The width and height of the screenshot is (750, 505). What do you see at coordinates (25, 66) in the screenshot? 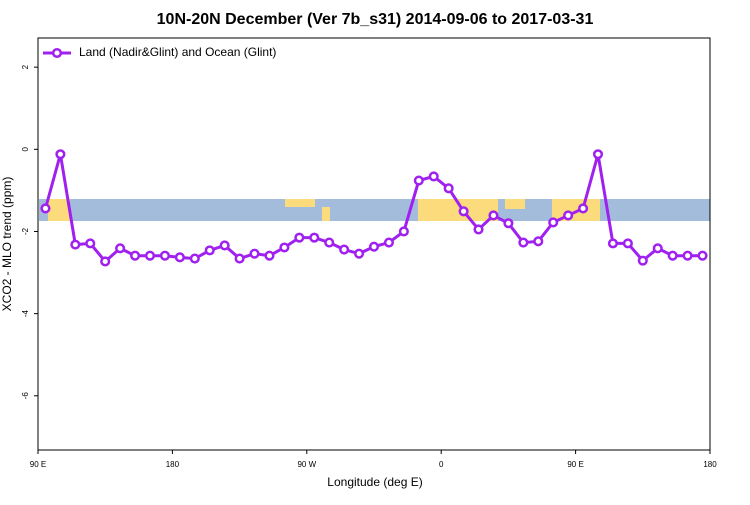
I see `y-tick-label: 2` at bounding box center [25, 66].